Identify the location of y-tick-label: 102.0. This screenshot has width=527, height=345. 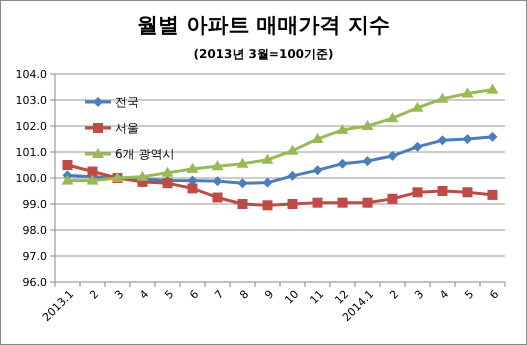
(31, 126).